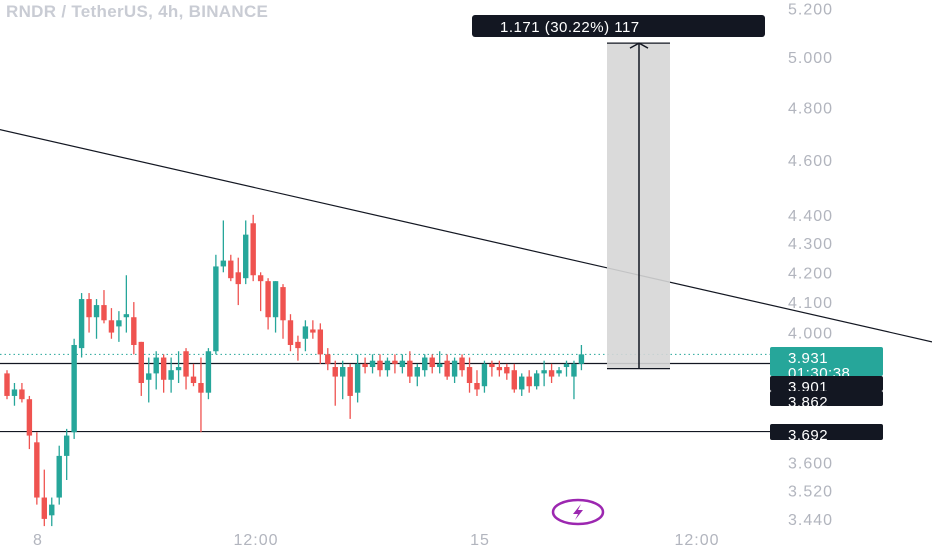  I want to click on chart-title: RNDR / TetherUS, 4h, BINANCE, so click(137, 11).